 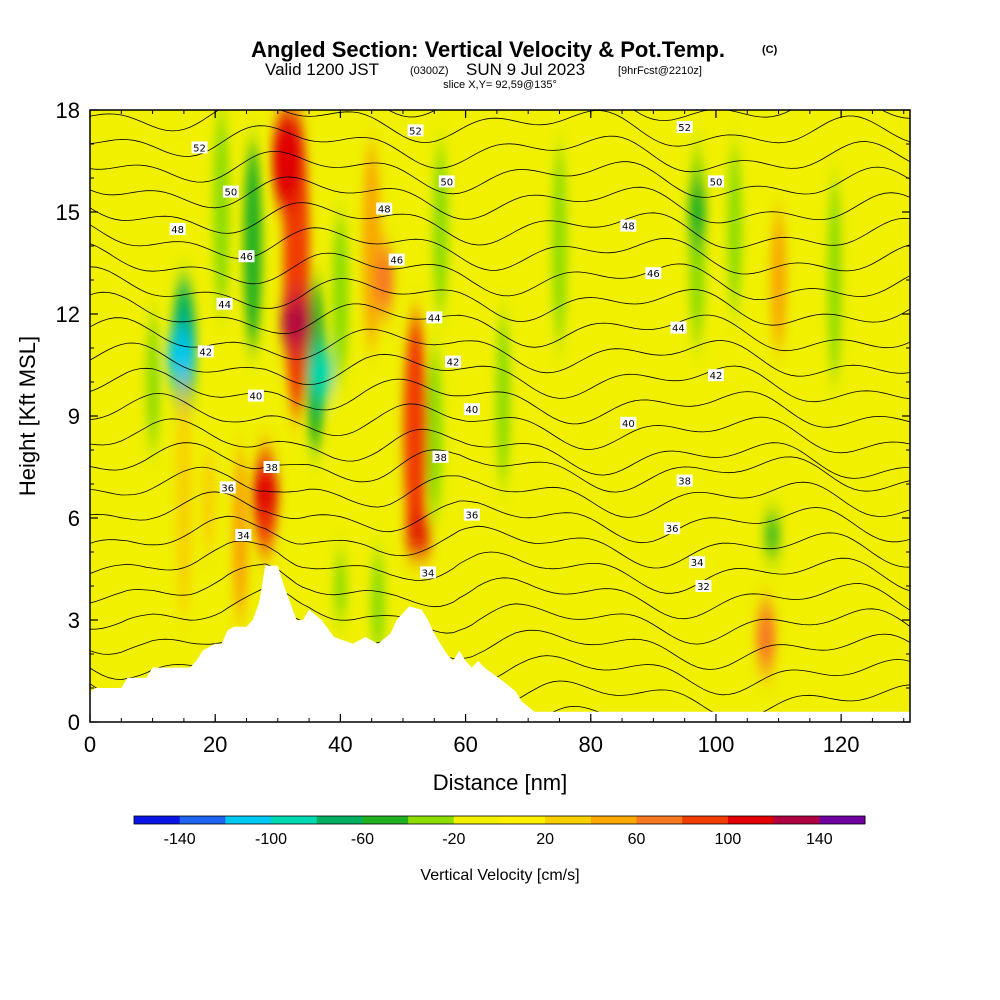 I want to click on y-tick-label: 9, so click(x=74, y=416).